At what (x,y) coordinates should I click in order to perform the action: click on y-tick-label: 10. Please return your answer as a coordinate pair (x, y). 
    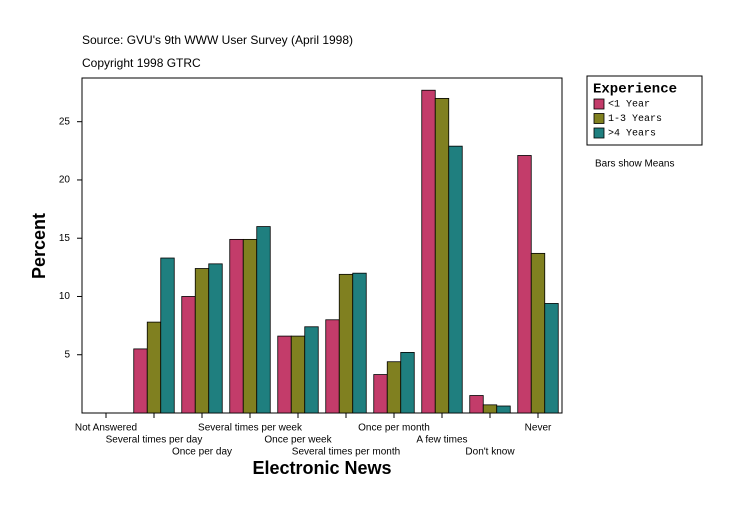
    Looking at the image, I should click on (65, 296).